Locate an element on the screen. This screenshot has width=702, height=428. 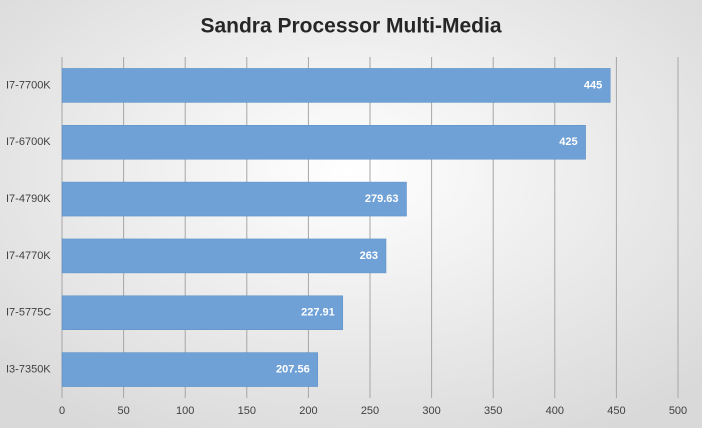
y-tick-label: I7-6700K is located at coordinates (28, 142).